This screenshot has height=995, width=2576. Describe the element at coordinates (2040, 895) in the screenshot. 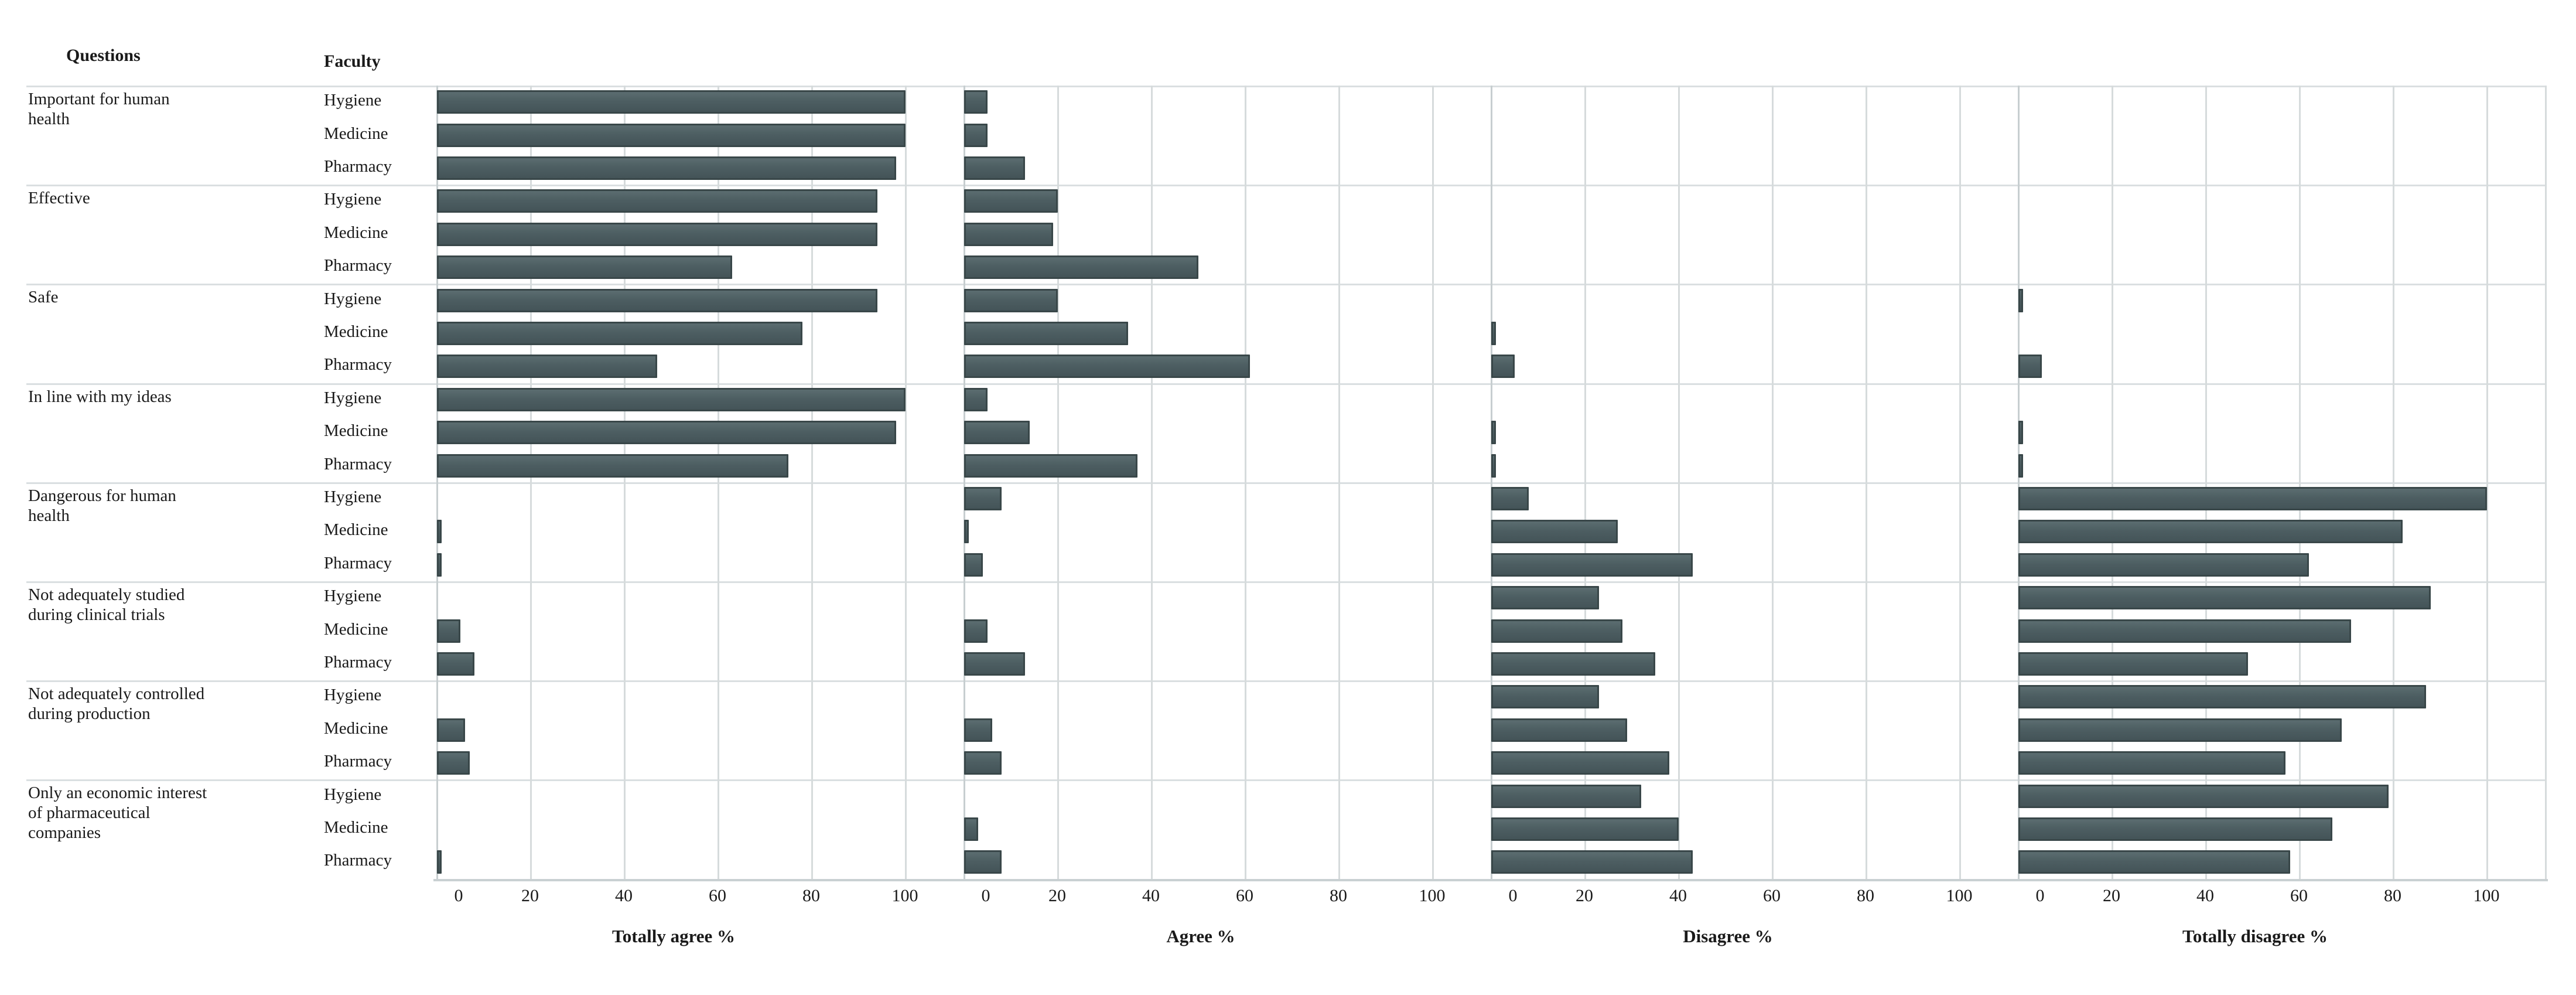

I see `axis-tick-label: 0` at that location.